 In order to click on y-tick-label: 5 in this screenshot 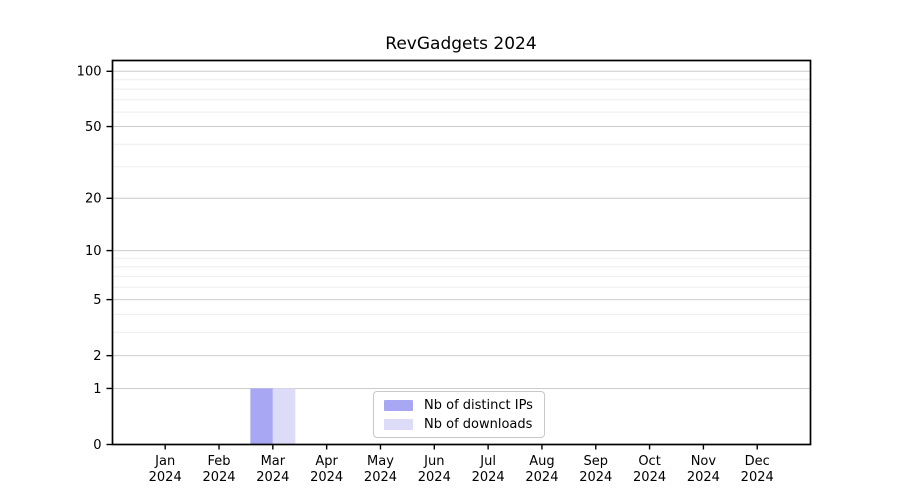, I will do `click(97, 300)`.